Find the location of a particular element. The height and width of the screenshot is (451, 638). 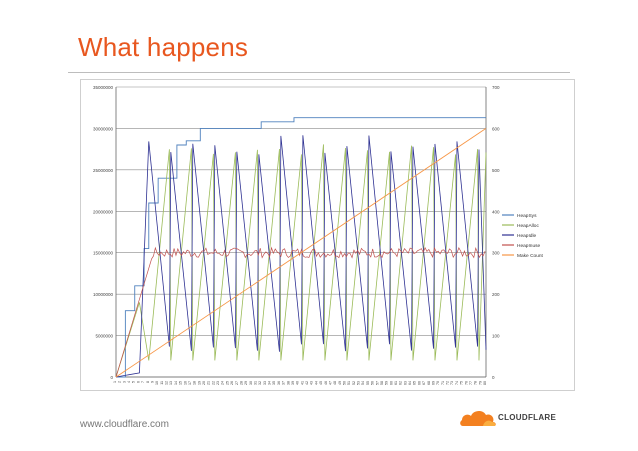

y-left-tick-label: 15000000 is located at coordinates (103, 253).